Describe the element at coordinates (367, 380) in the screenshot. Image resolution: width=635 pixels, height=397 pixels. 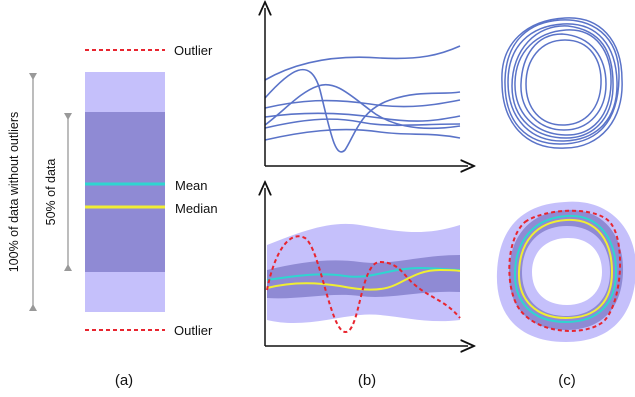
I see `caption-b: (b)` at that location.